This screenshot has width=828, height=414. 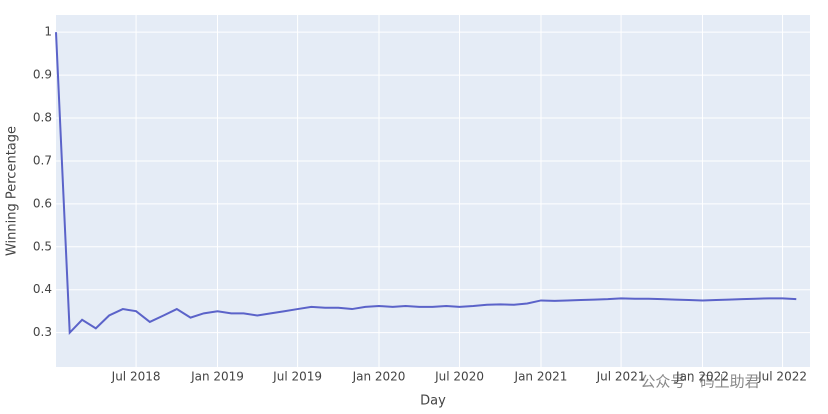 I want to click on y-axis-title: Winning Percentage, so click(x=12, y=191).